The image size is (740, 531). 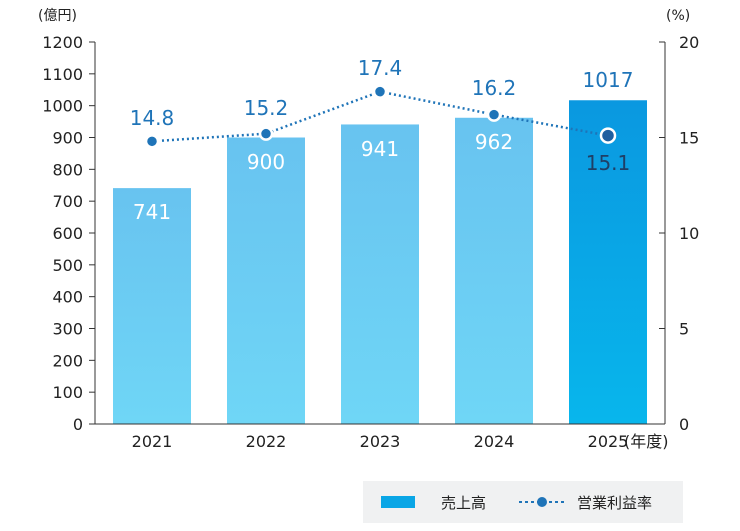 I want to click on left-tick-label: 1000, so click(x=62, y=106).